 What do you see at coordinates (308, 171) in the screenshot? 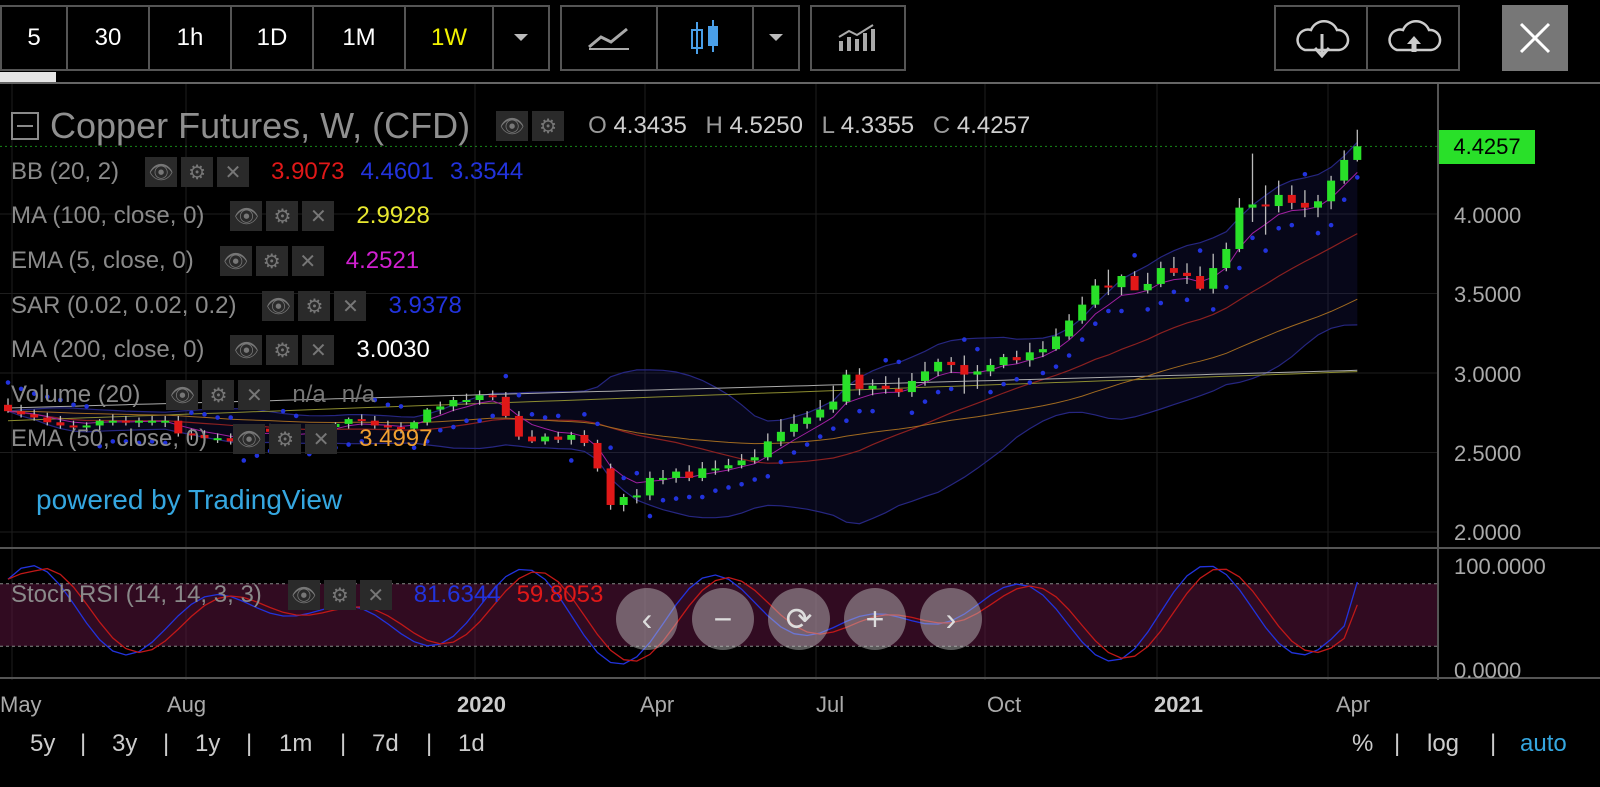
I see `indicator-value: 3.9073` at bounding box center [308, 171].